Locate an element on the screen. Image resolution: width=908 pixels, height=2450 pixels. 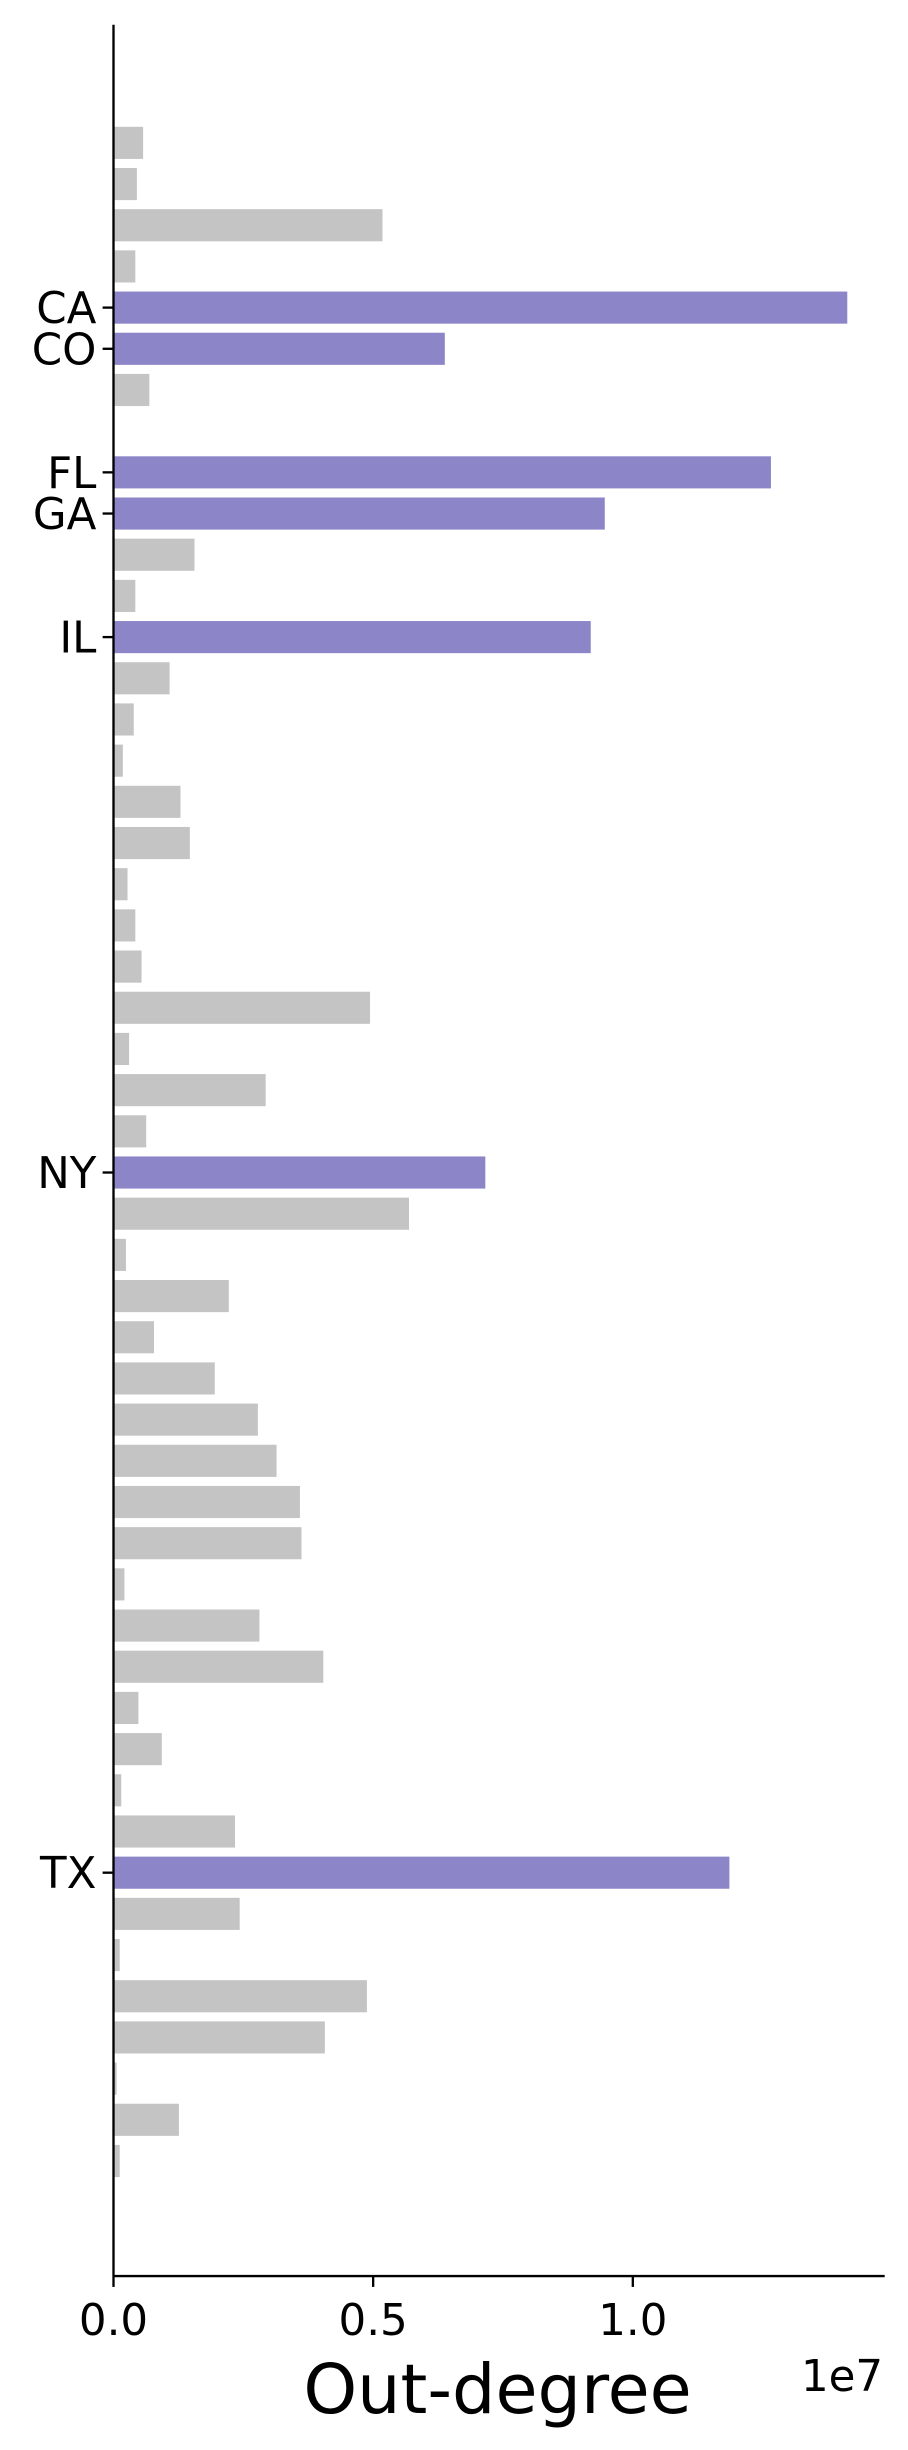
x-tick-label: 0.5 is located at coordinates (373, 2321).